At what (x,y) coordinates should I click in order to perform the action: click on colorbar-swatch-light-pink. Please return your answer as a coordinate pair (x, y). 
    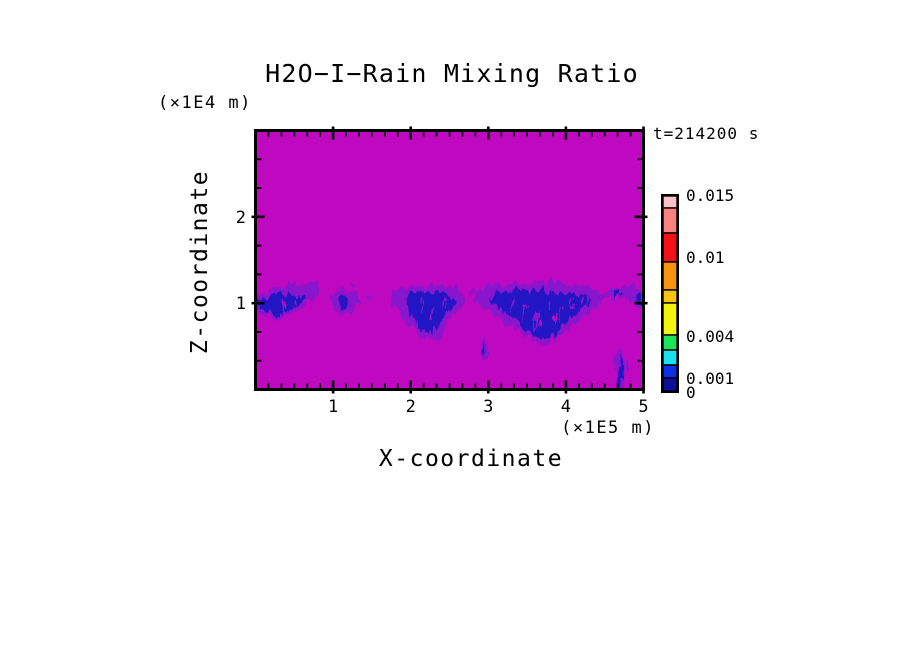
    Looking at the image, I should click on (670, 202).